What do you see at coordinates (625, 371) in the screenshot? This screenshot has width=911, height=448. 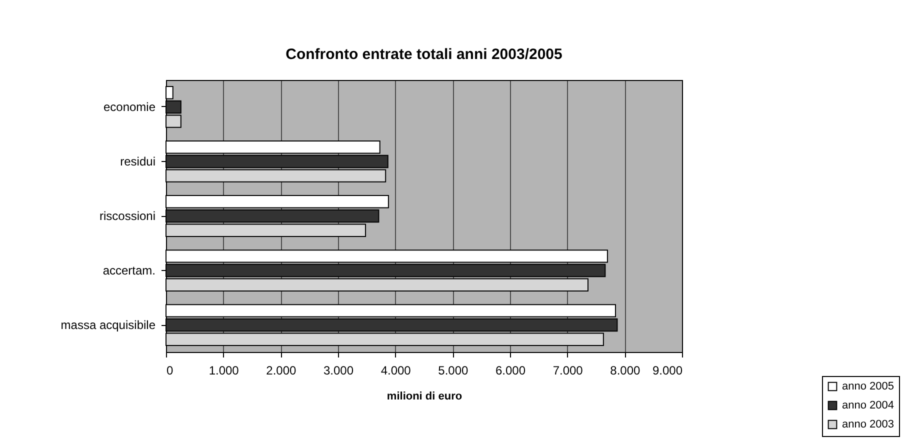 I see `x-tick-label: 8.000` at bounding box center [625, 371].